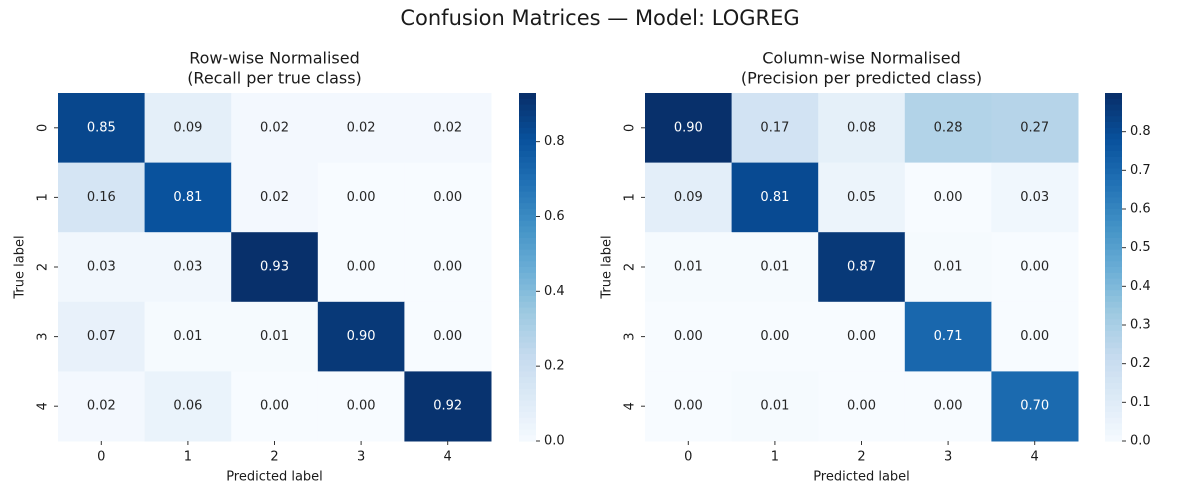 Image resolution: width=1200 pixels, height=500 pixels. I want to click on panel-title-line-2: (Precision per predicted class), so click(861, 78).